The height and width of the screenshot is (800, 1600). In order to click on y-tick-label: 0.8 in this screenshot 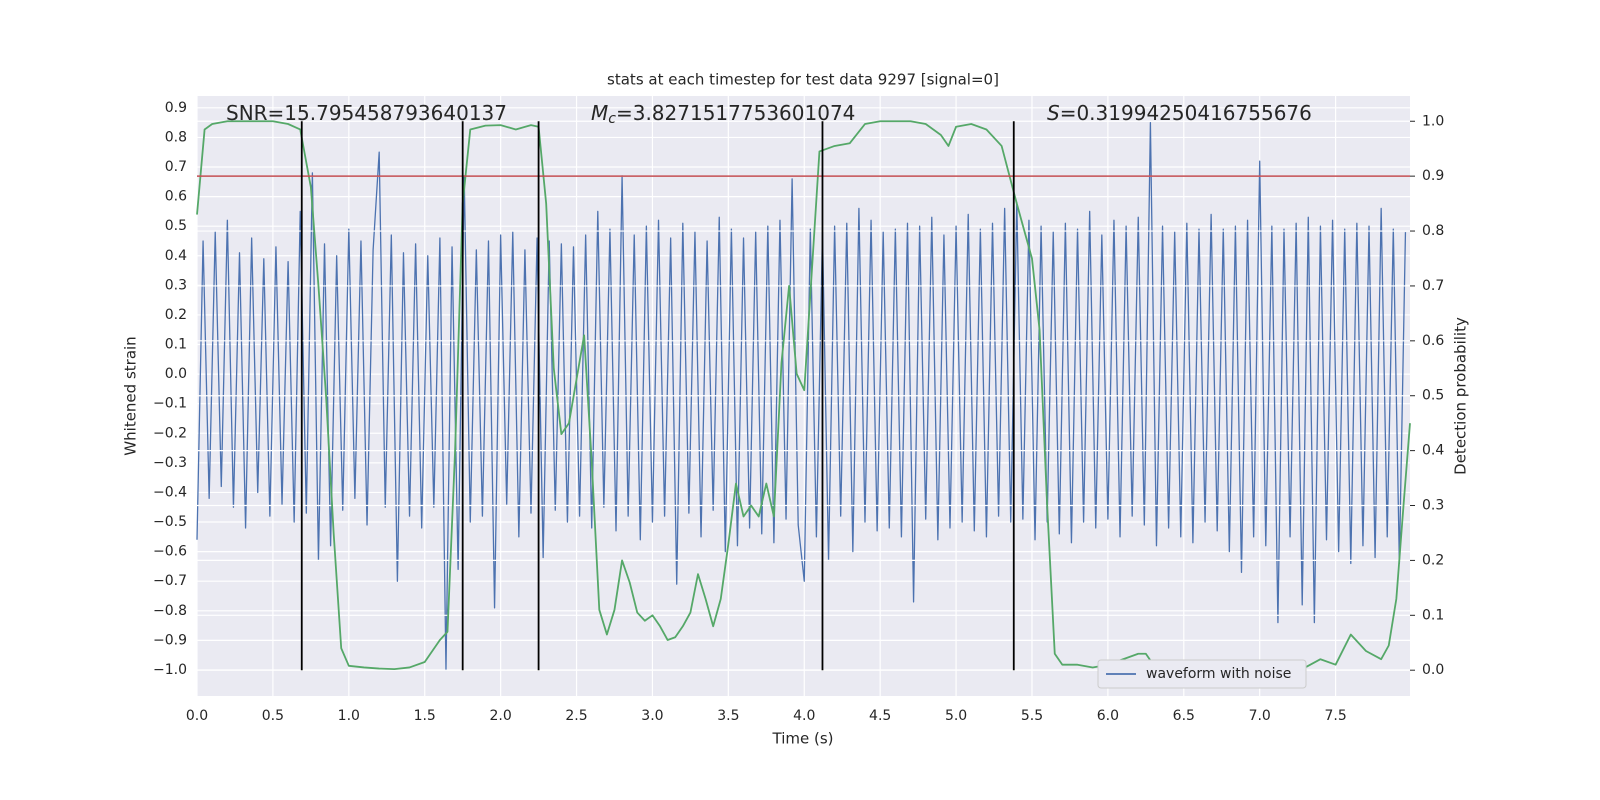, I will do `click(176, 137)`.